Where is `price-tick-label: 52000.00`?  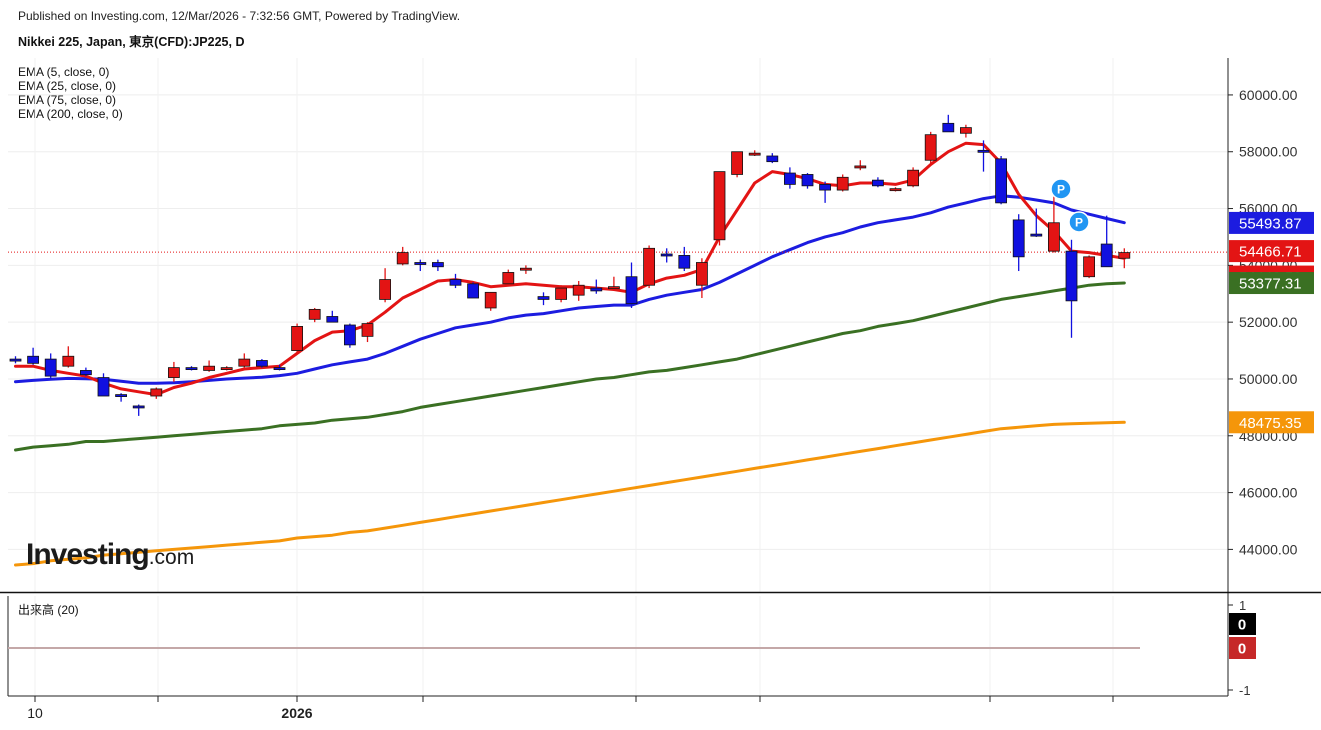
price-tick-label: 52000.00 is located at coordinates (1268, 322).